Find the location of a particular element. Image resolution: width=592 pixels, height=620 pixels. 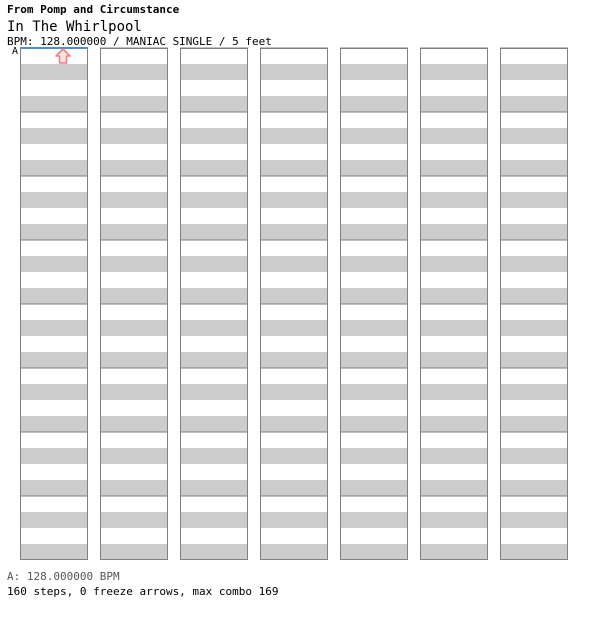

song-title: In The Whirlpool is located at coordinates (74, 27).